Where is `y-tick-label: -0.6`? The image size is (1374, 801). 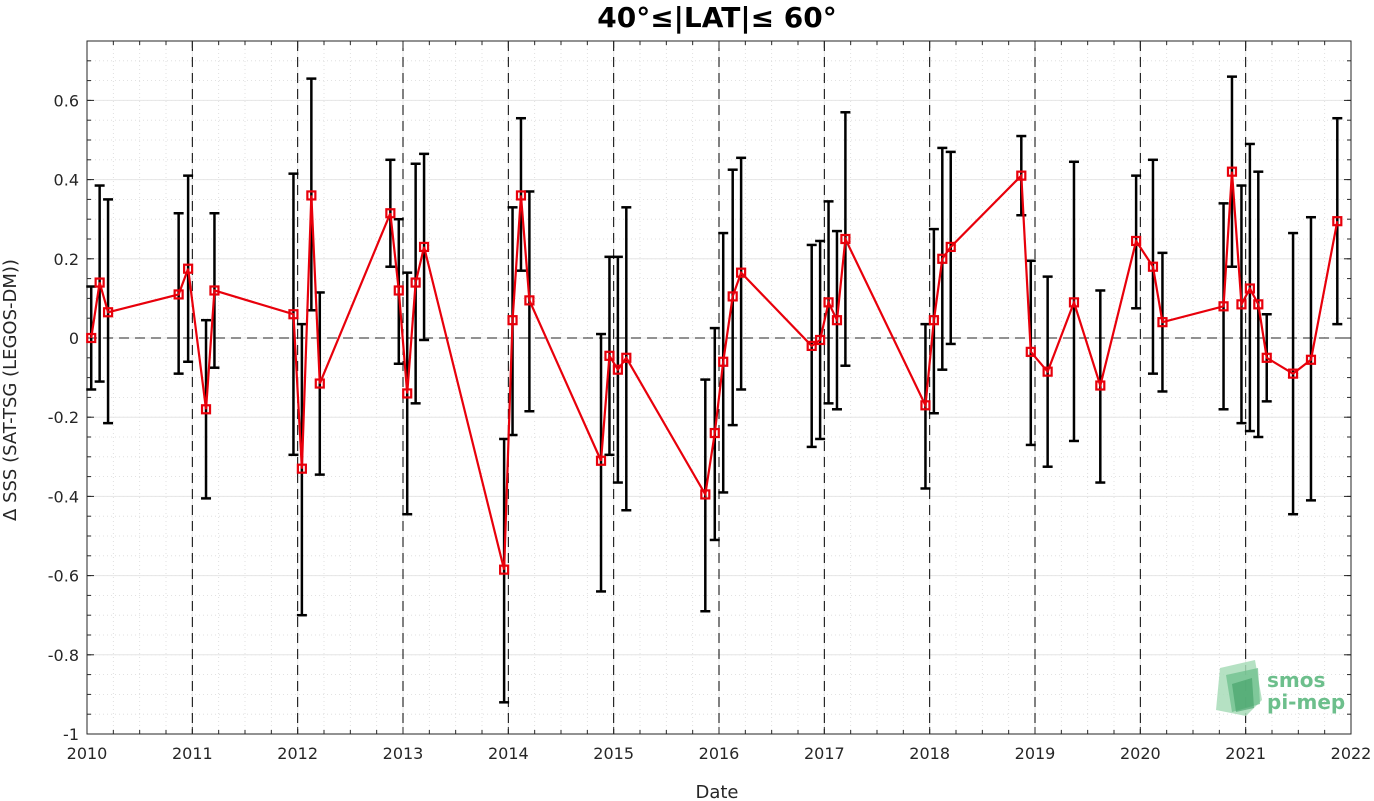
y-tick-label: -0.6 is located at coordinates (63, 576).